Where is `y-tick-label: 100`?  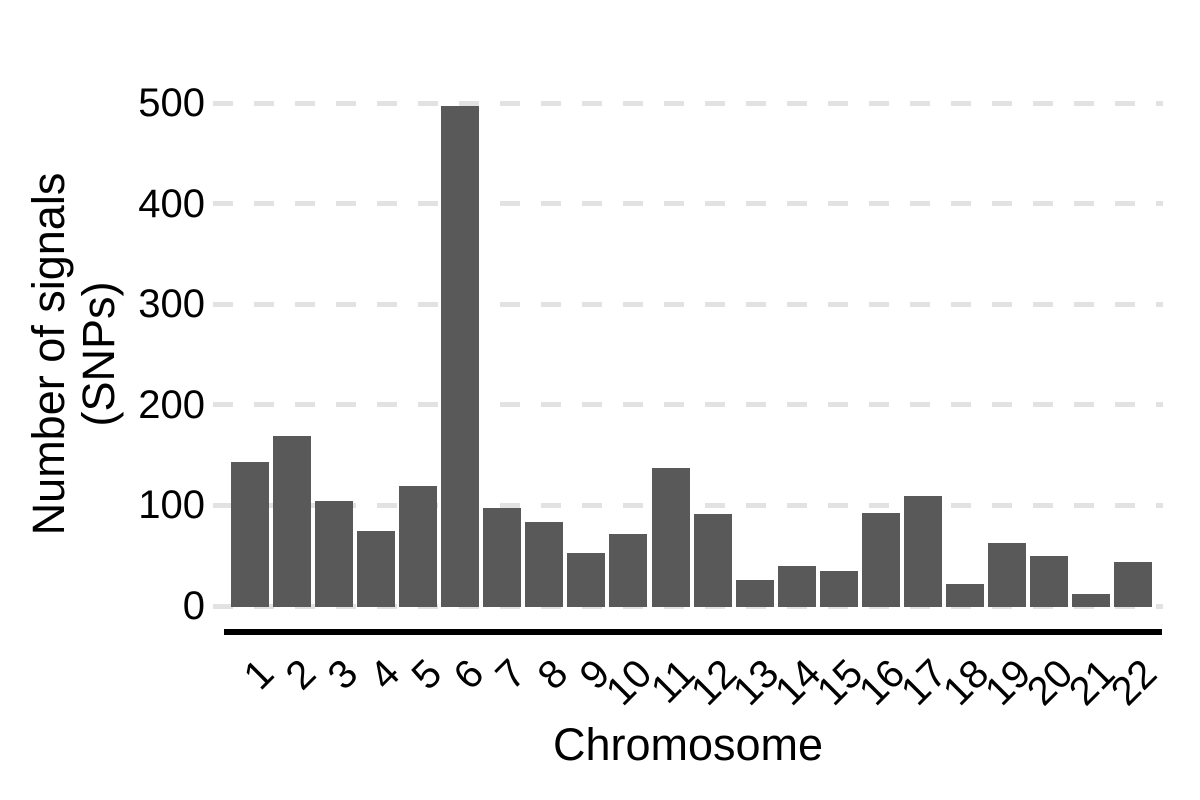 y-tick-label: 100 is located at coordinates (171, 505).